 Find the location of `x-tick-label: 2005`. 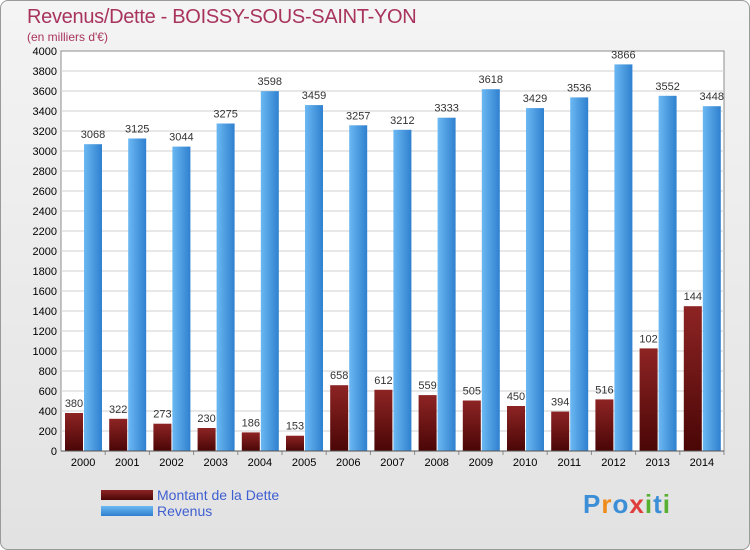

x-tick-label: 2005 is located at coordinates (304, 463).